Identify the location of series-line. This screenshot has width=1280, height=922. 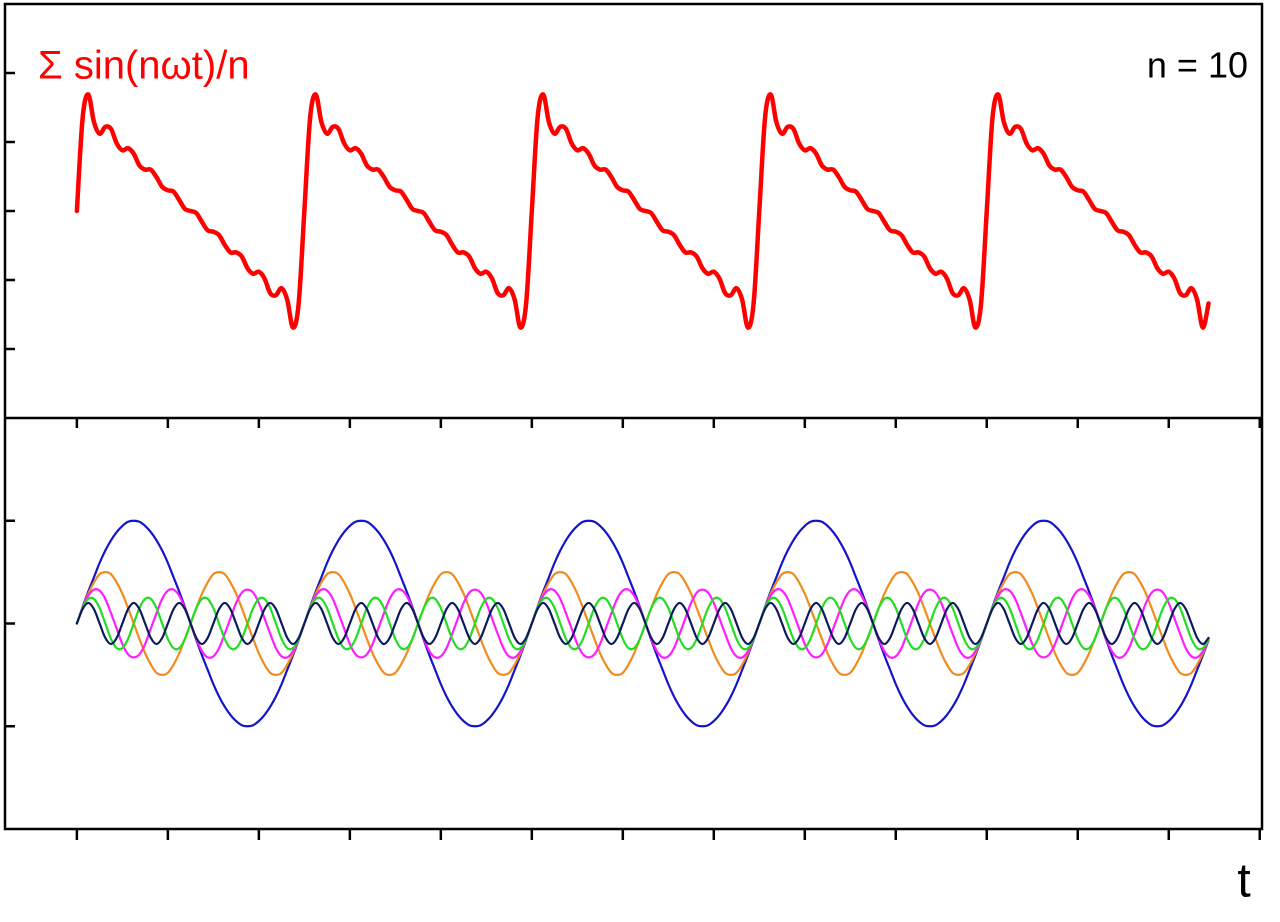
(642, 623).